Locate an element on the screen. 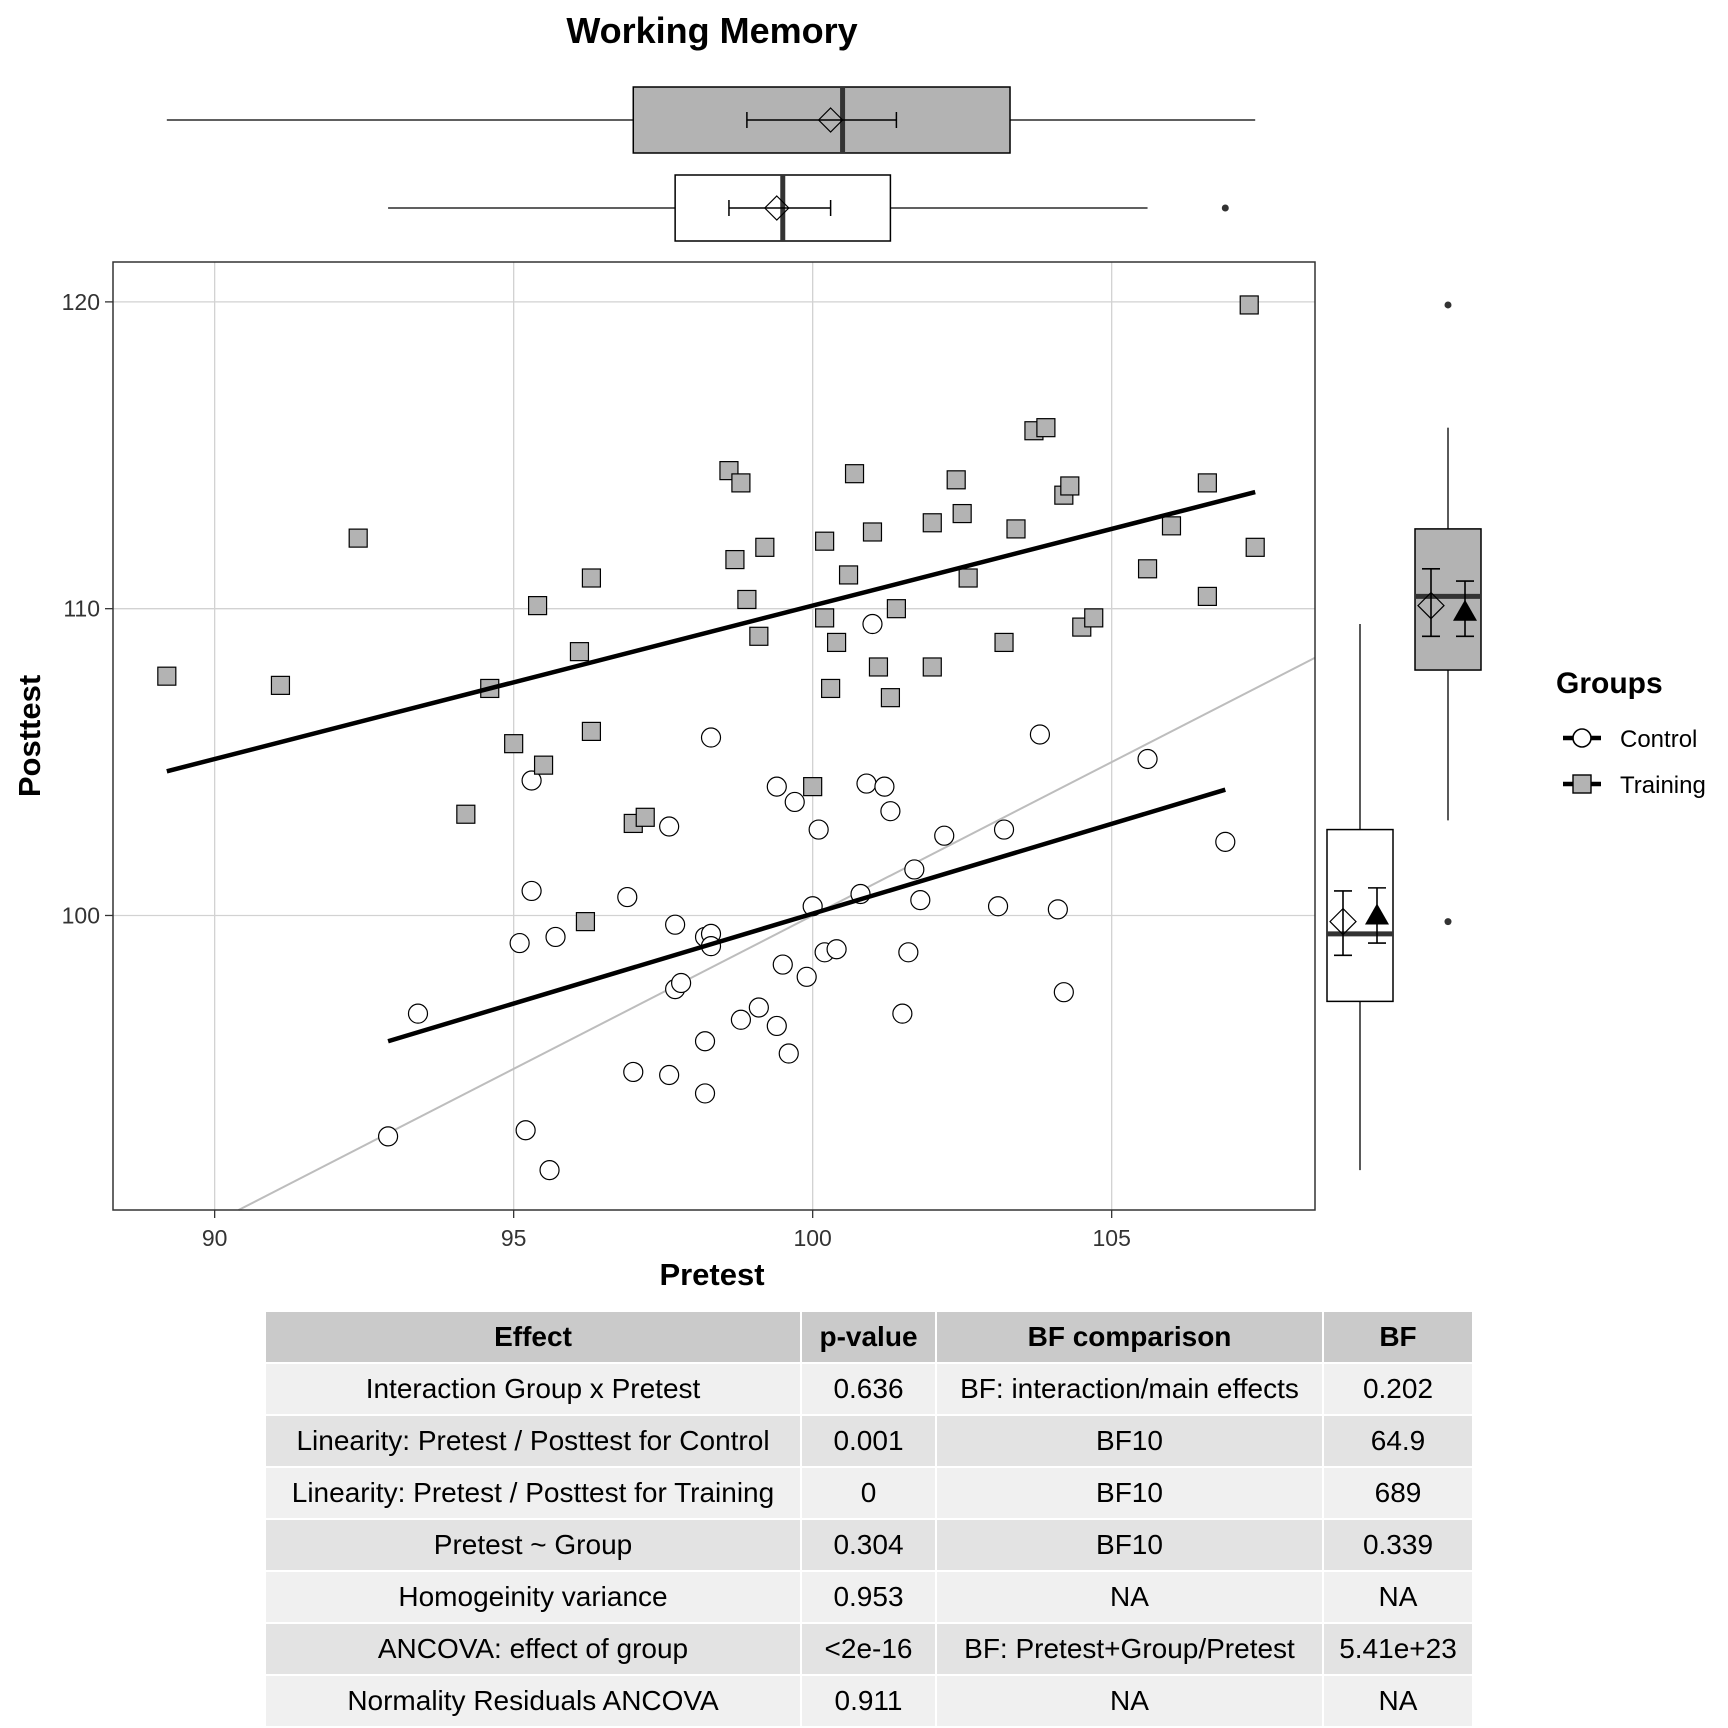  table-cell: Homogeinity variance is located at coordinates (533, 1597).